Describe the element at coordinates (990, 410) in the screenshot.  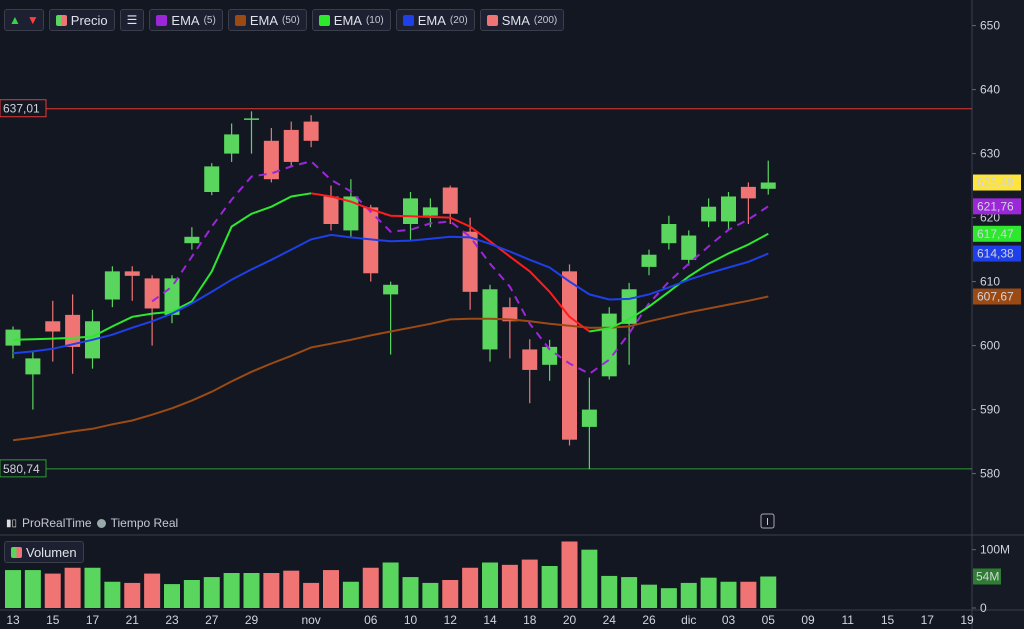
I see `y-tick-label: 590` at that location.